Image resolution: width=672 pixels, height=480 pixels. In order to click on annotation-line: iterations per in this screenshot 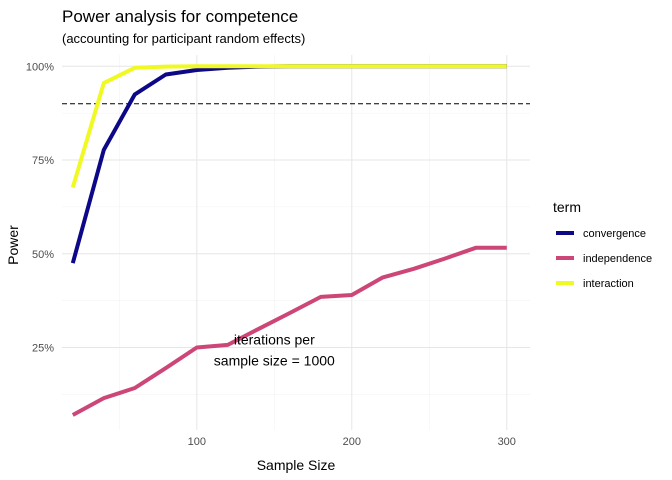, I will do `click(274, 340)`.